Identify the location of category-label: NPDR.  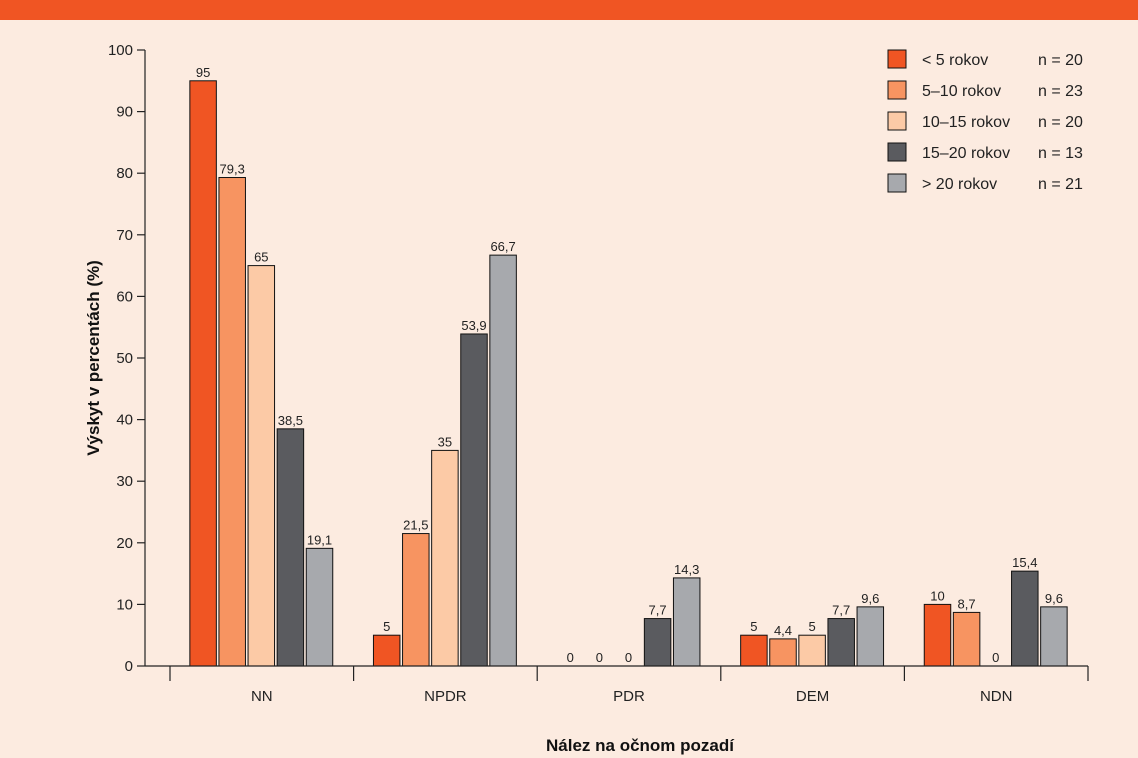
(445, 696).